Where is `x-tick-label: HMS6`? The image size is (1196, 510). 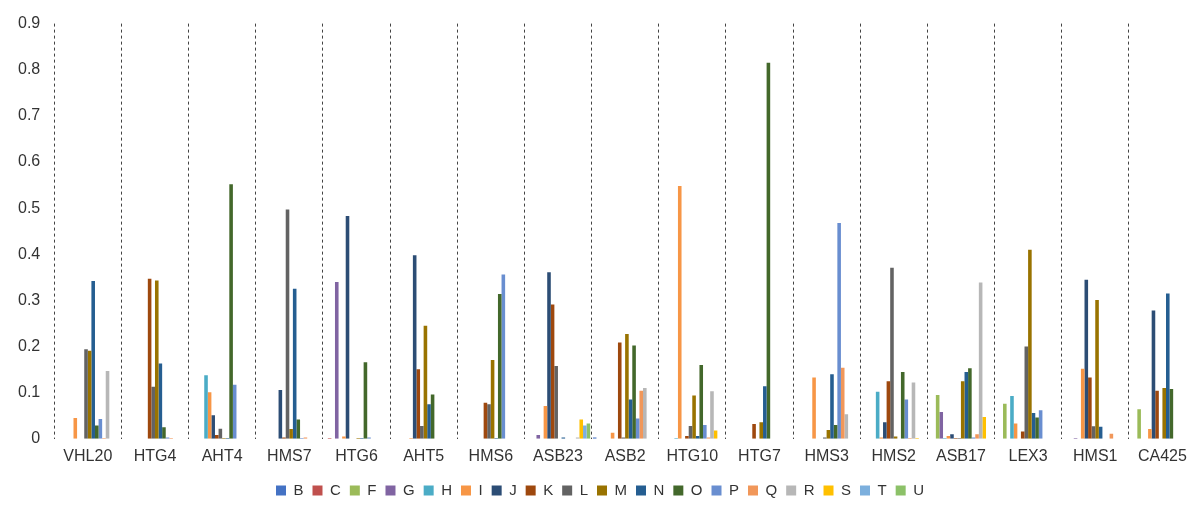 x-tick-label: HMS6 is located at coordinates (491, 455).